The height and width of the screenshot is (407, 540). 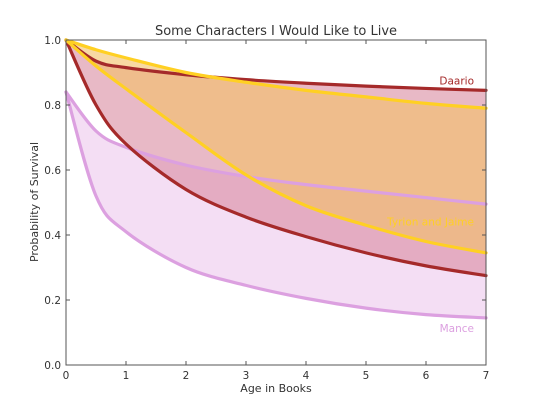 I want to click on y-tick-label: 0.2, so click(x=52, y=301).